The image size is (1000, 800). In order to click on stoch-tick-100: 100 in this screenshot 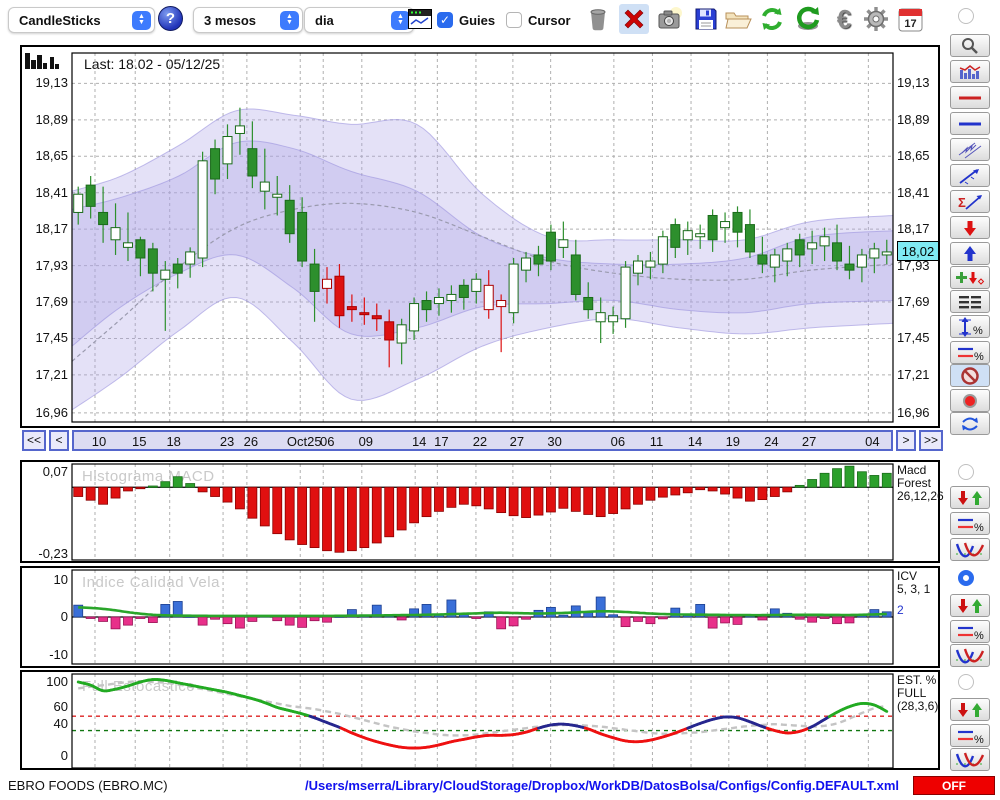, I will do `click(57, 681)`.